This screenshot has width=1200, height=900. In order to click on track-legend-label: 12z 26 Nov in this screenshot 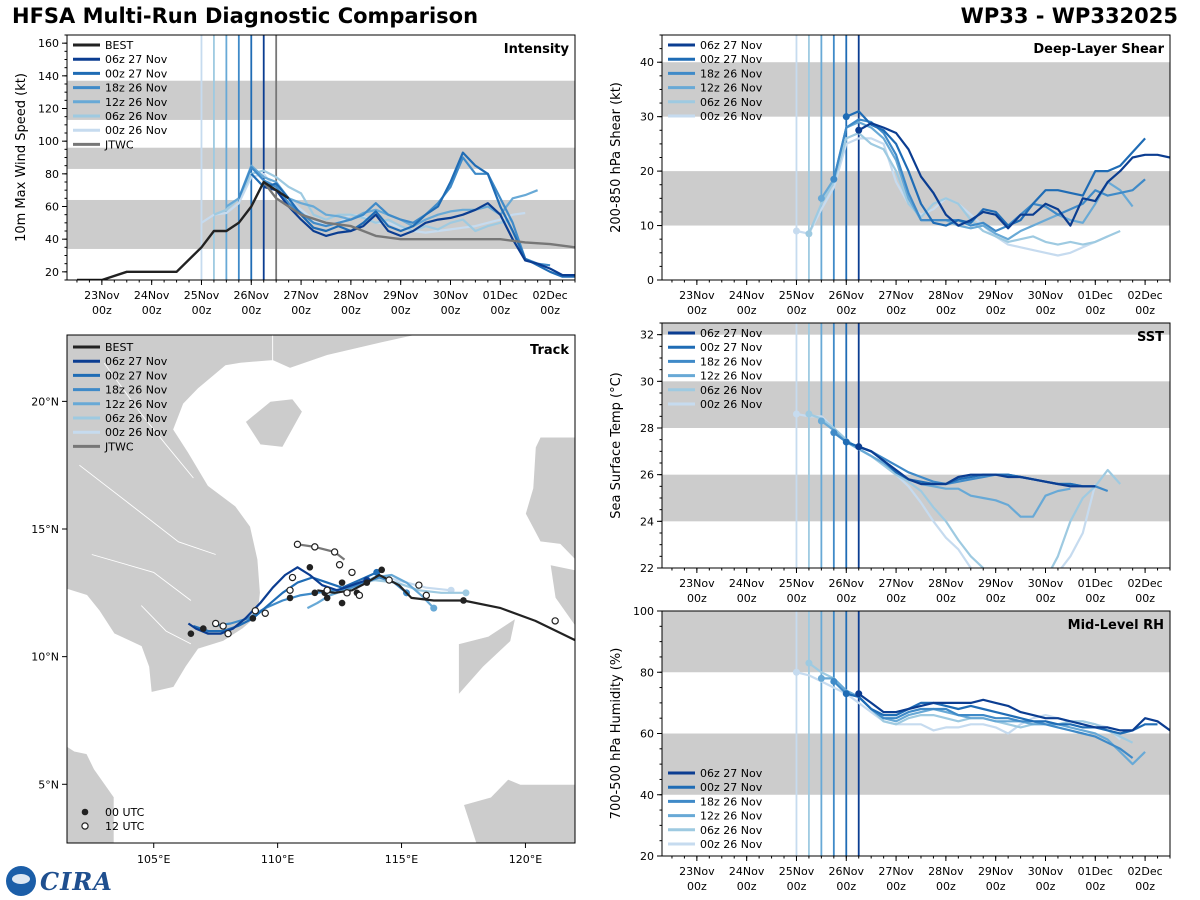, I will do `click(136, 404)`.